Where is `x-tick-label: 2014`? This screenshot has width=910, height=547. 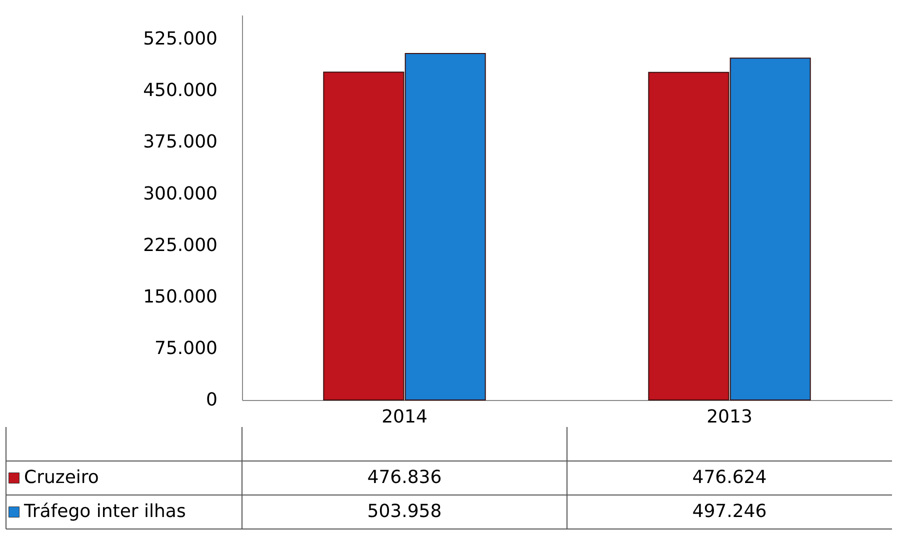
x-tick-label: 2014 is located at coordinates (405, 417).